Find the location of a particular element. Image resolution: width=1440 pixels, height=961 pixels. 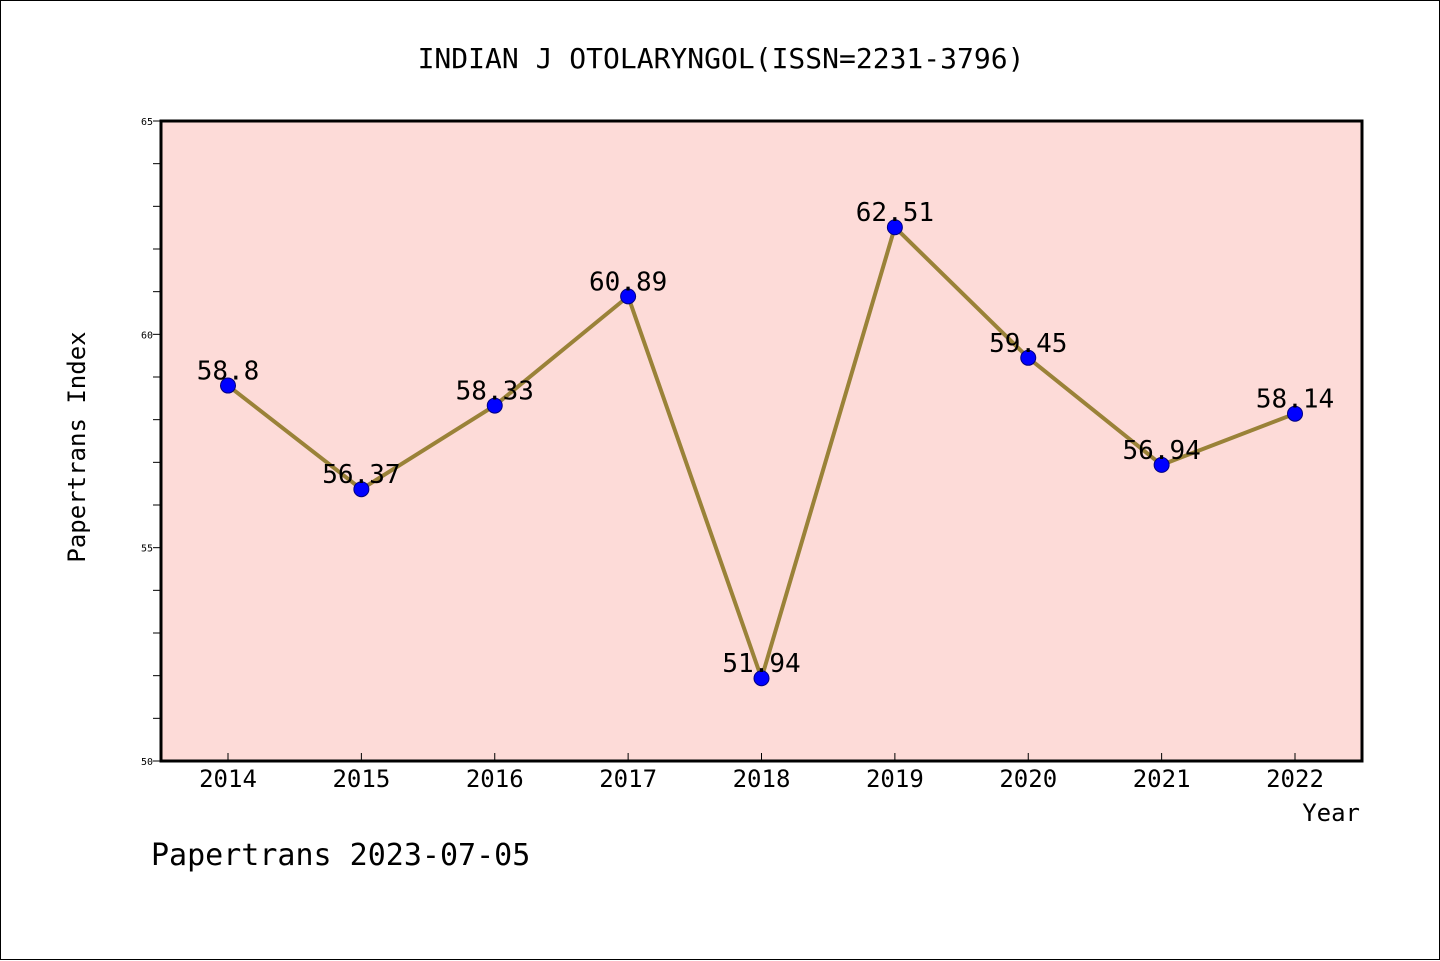

x-tick-label: 2022 is located at coordinates (1295, 779).